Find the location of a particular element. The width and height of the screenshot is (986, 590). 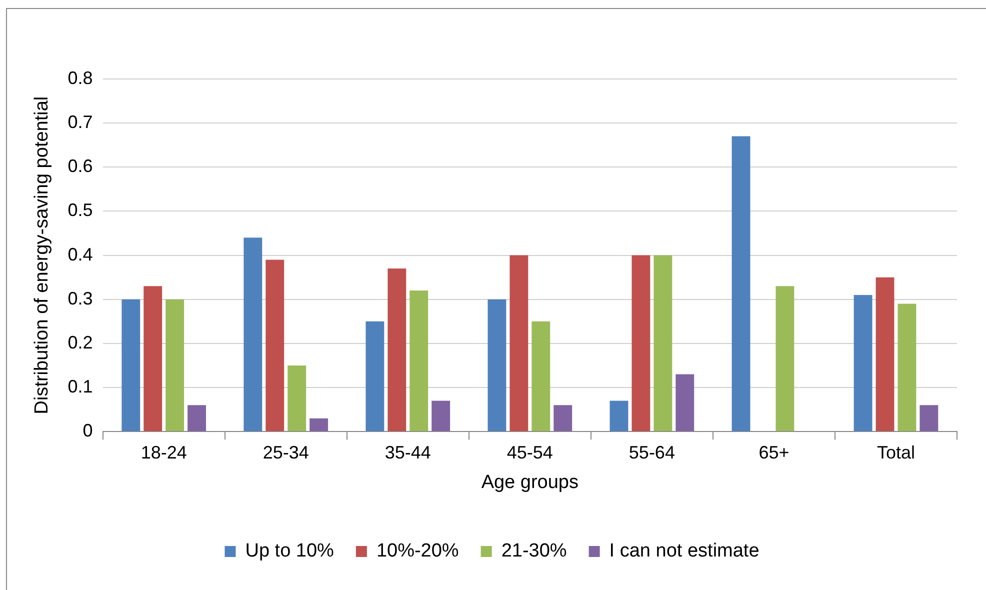

legend-label: 21-30% is located at coordinates (534, 551).